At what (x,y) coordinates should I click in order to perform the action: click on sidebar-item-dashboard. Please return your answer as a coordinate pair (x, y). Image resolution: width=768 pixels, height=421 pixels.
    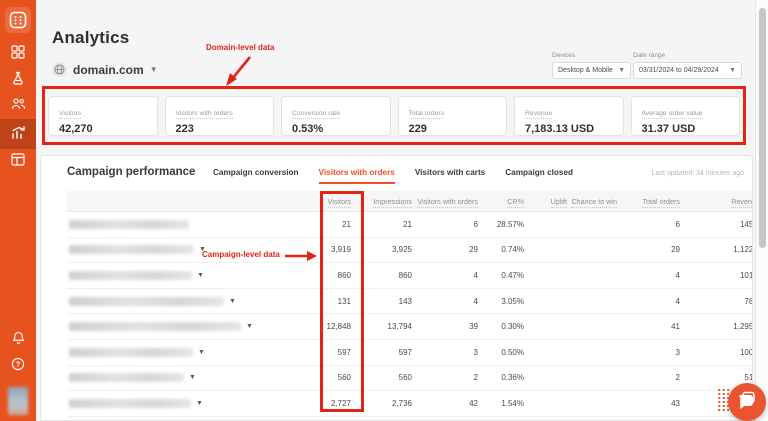
    Looking at the image, I should click on (18, 54).